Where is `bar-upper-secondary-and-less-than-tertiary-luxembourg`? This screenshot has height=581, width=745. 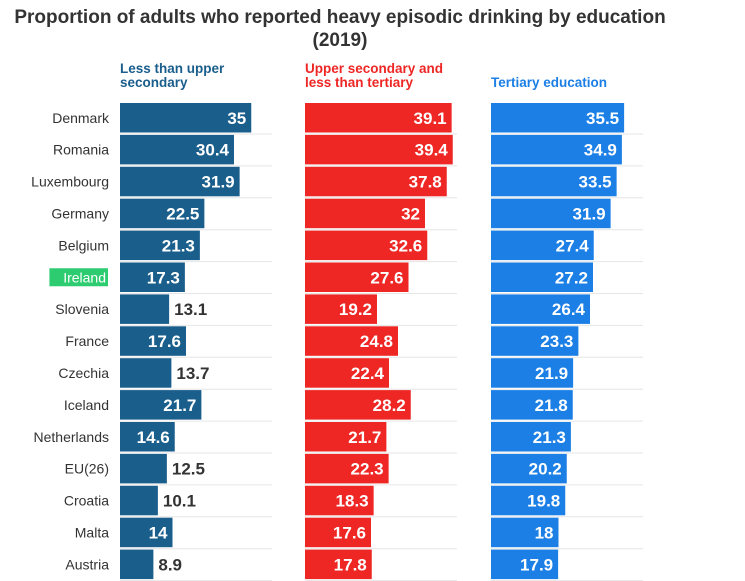 bar-upper-secondary-and-less-than-tertiary-luxembourg is located at coordinates (376, 181).